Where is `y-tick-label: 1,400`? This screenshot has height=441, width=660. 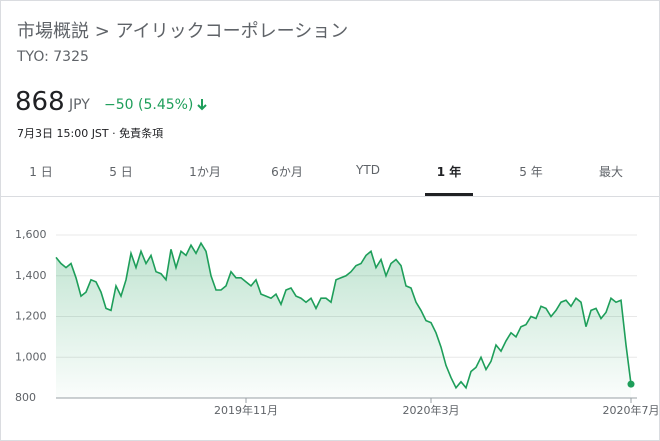 y-tick-label: 1,400 is located at coordinates (31, 275).